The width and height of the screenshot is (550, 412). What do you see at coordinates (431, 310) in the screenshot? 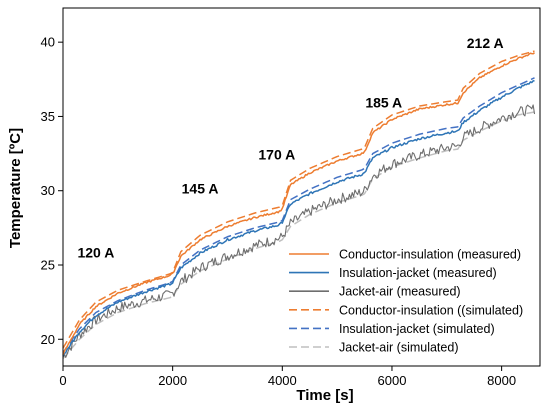
I see `legend-label: Conductor-insulation ((simulated)` at bounding box center [431, 310].